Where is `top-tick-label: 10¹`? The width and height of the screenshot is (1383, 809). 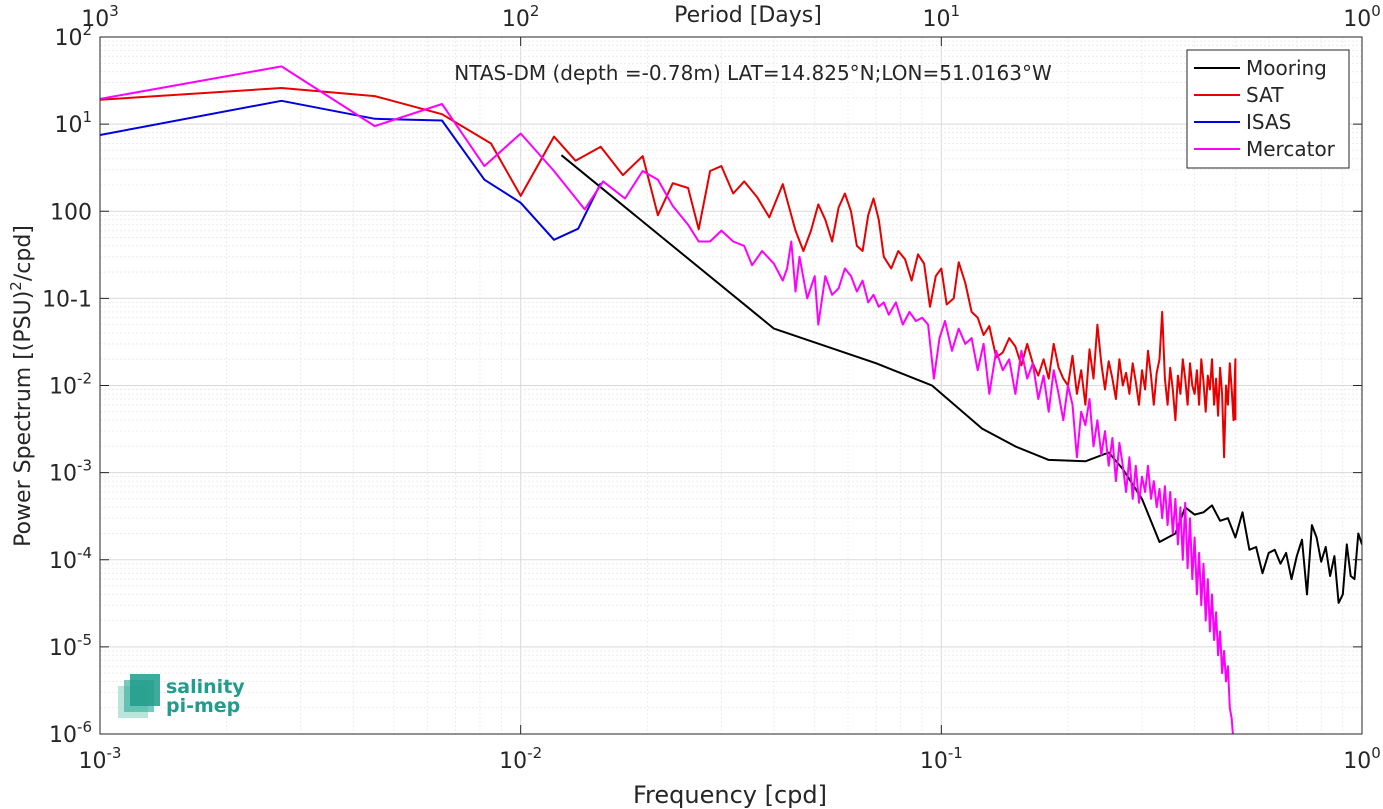 top-tick-label: 10¹ is located at coordinates (942, 17).